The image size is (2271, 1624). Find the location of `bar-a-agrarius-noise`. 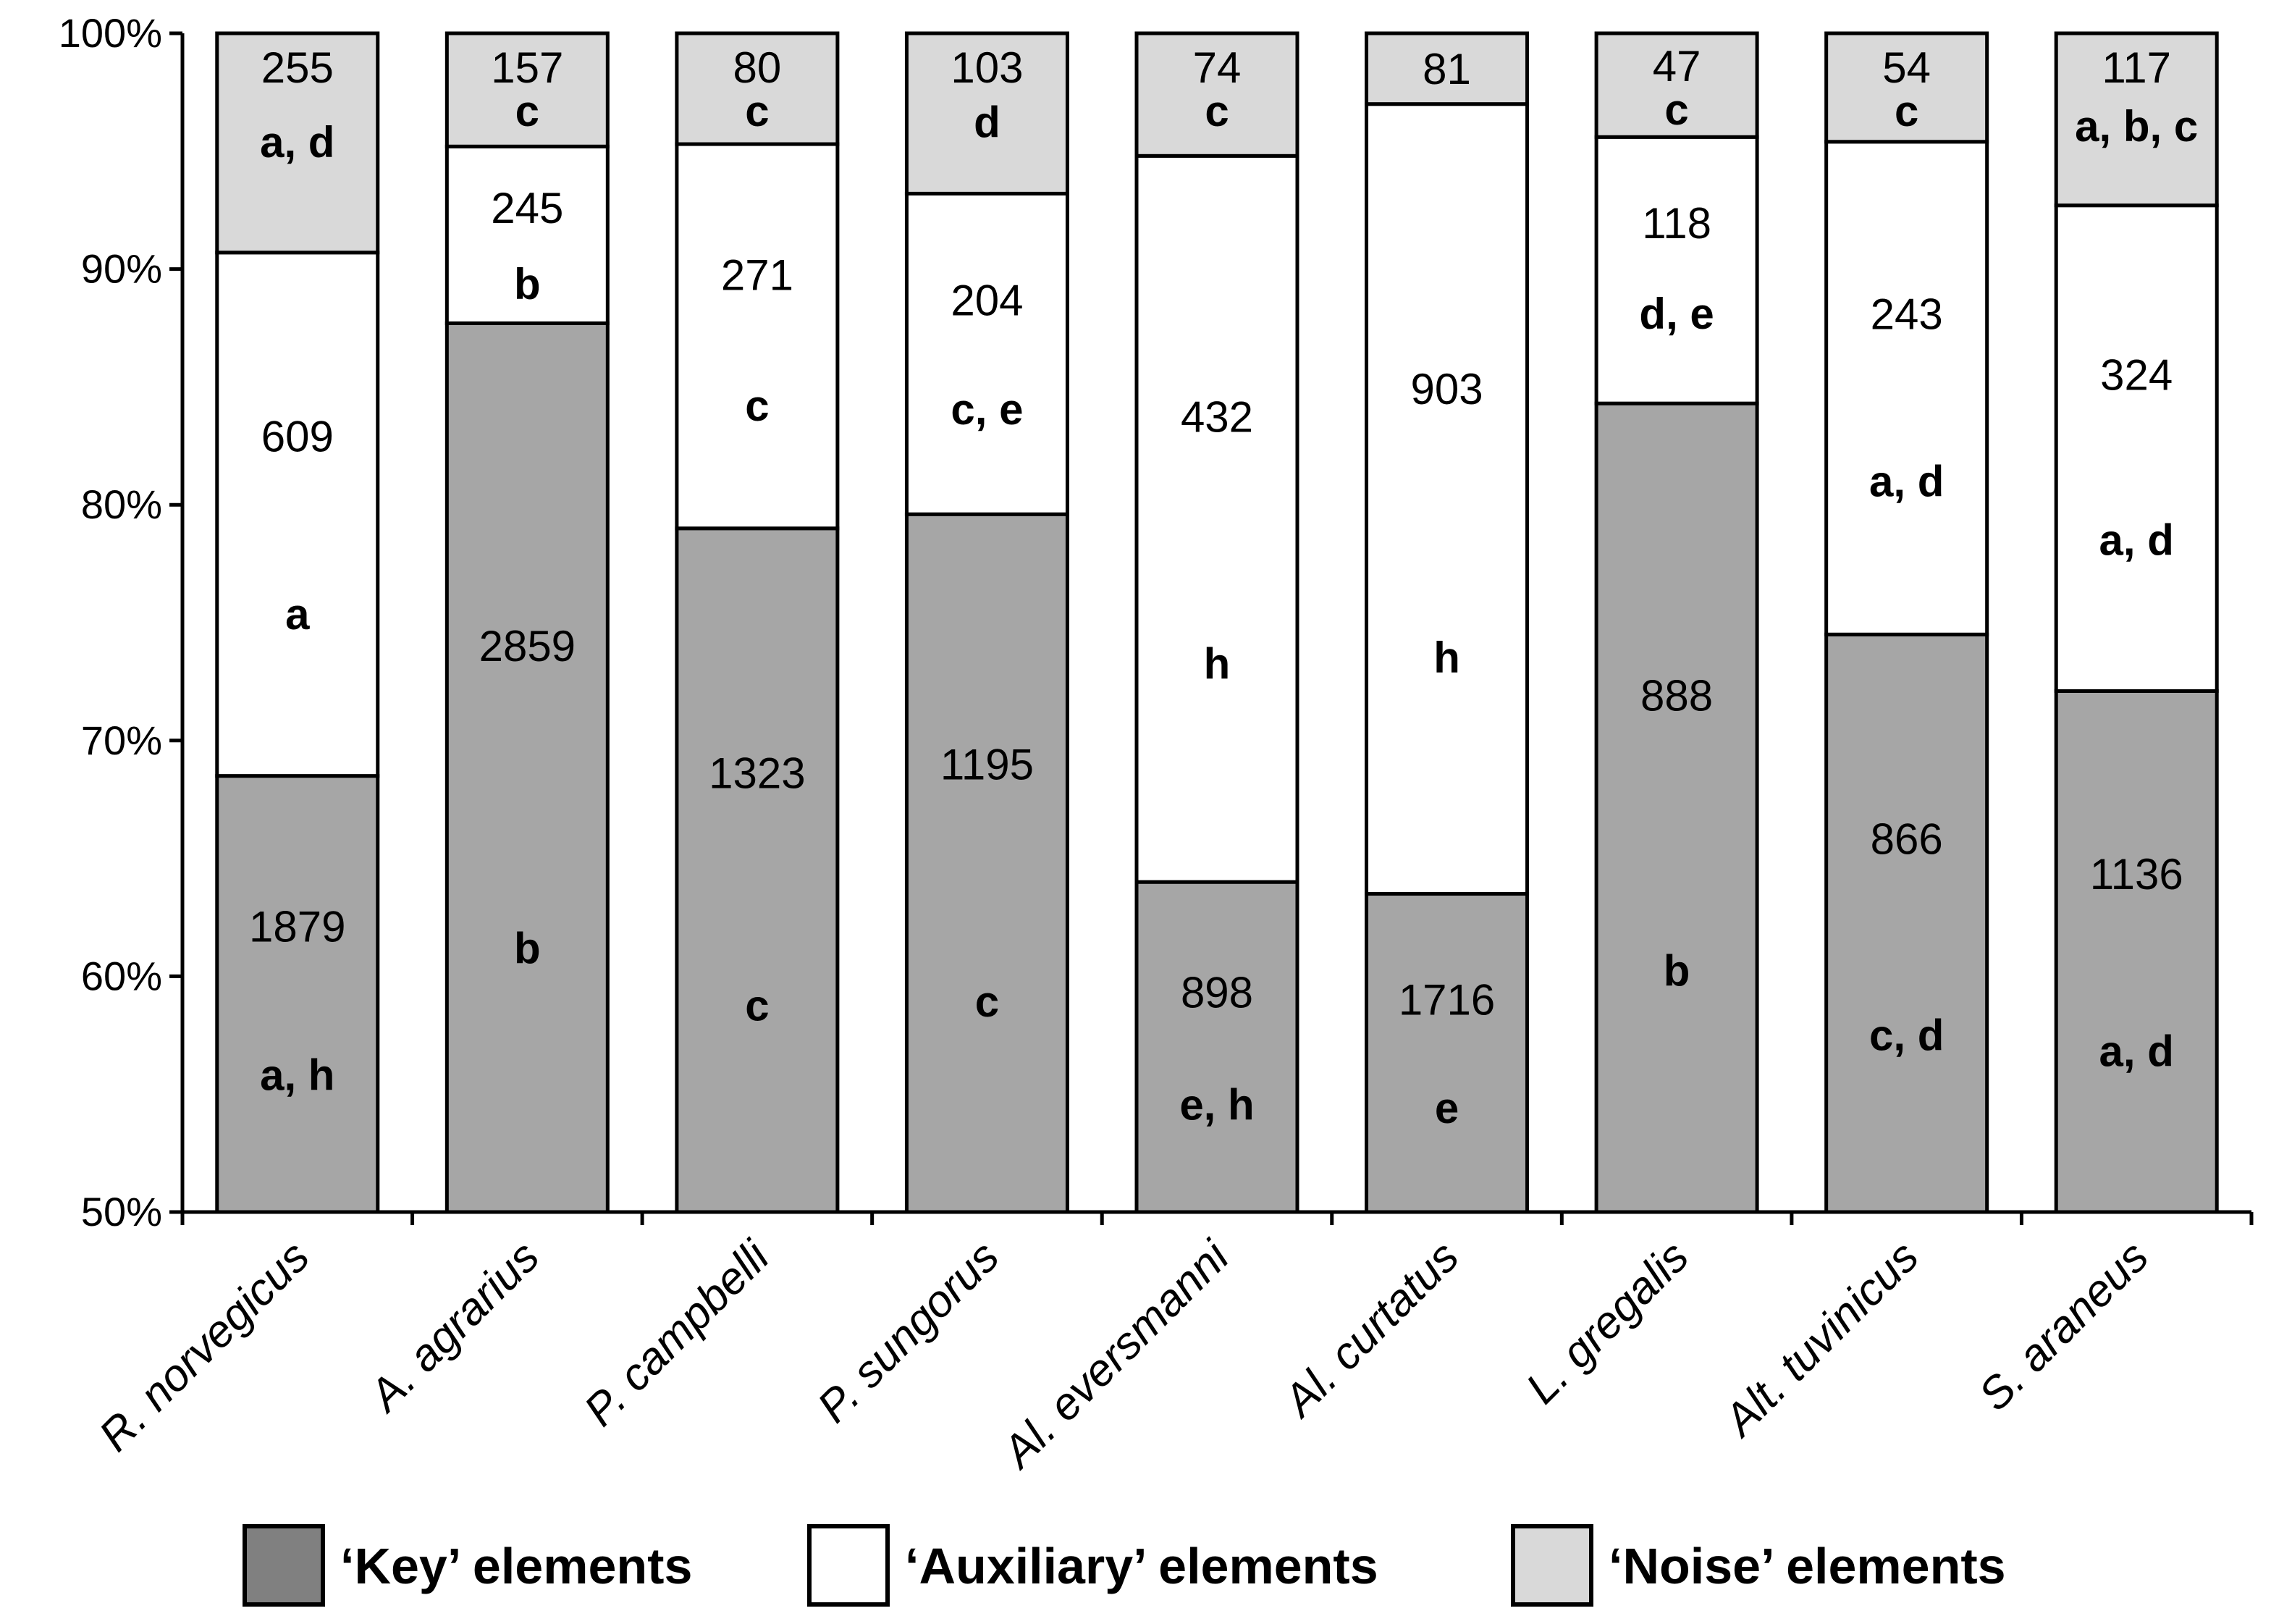

bar-a-agrarius-noise is located at coordinates (527, 89).